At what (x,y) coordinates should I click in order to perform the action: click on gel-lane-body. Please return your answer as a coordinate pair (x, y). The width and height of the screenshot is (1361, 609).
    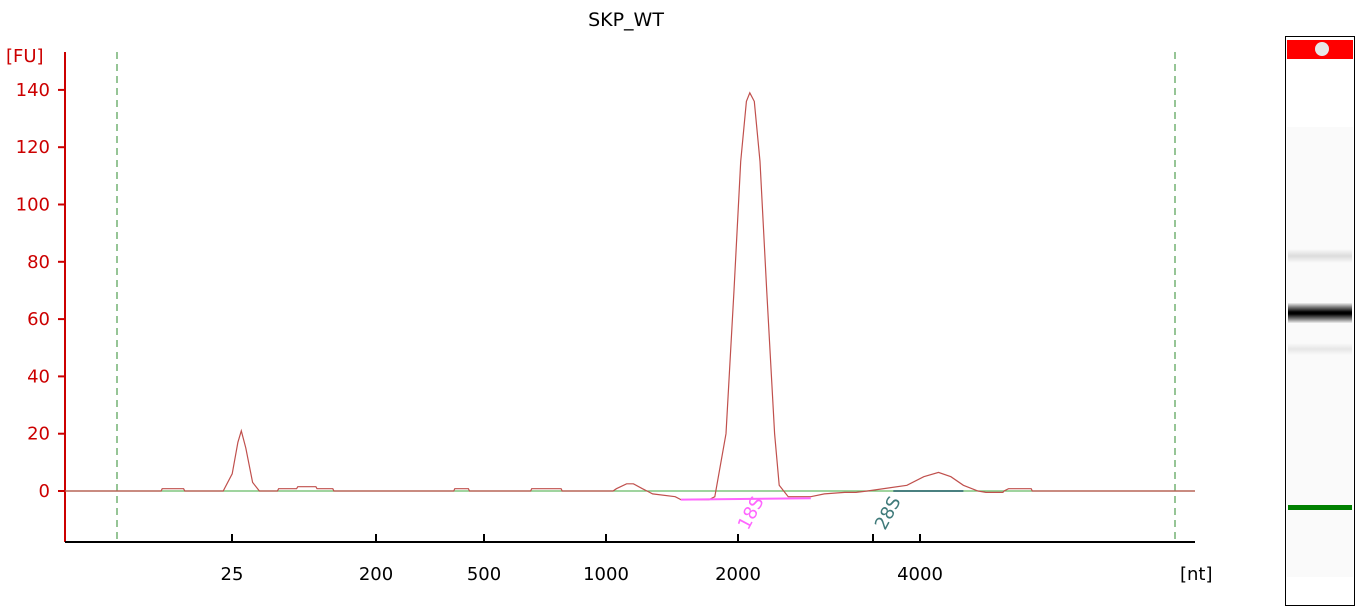
    Looking at the image, I should click on (1320, 352).